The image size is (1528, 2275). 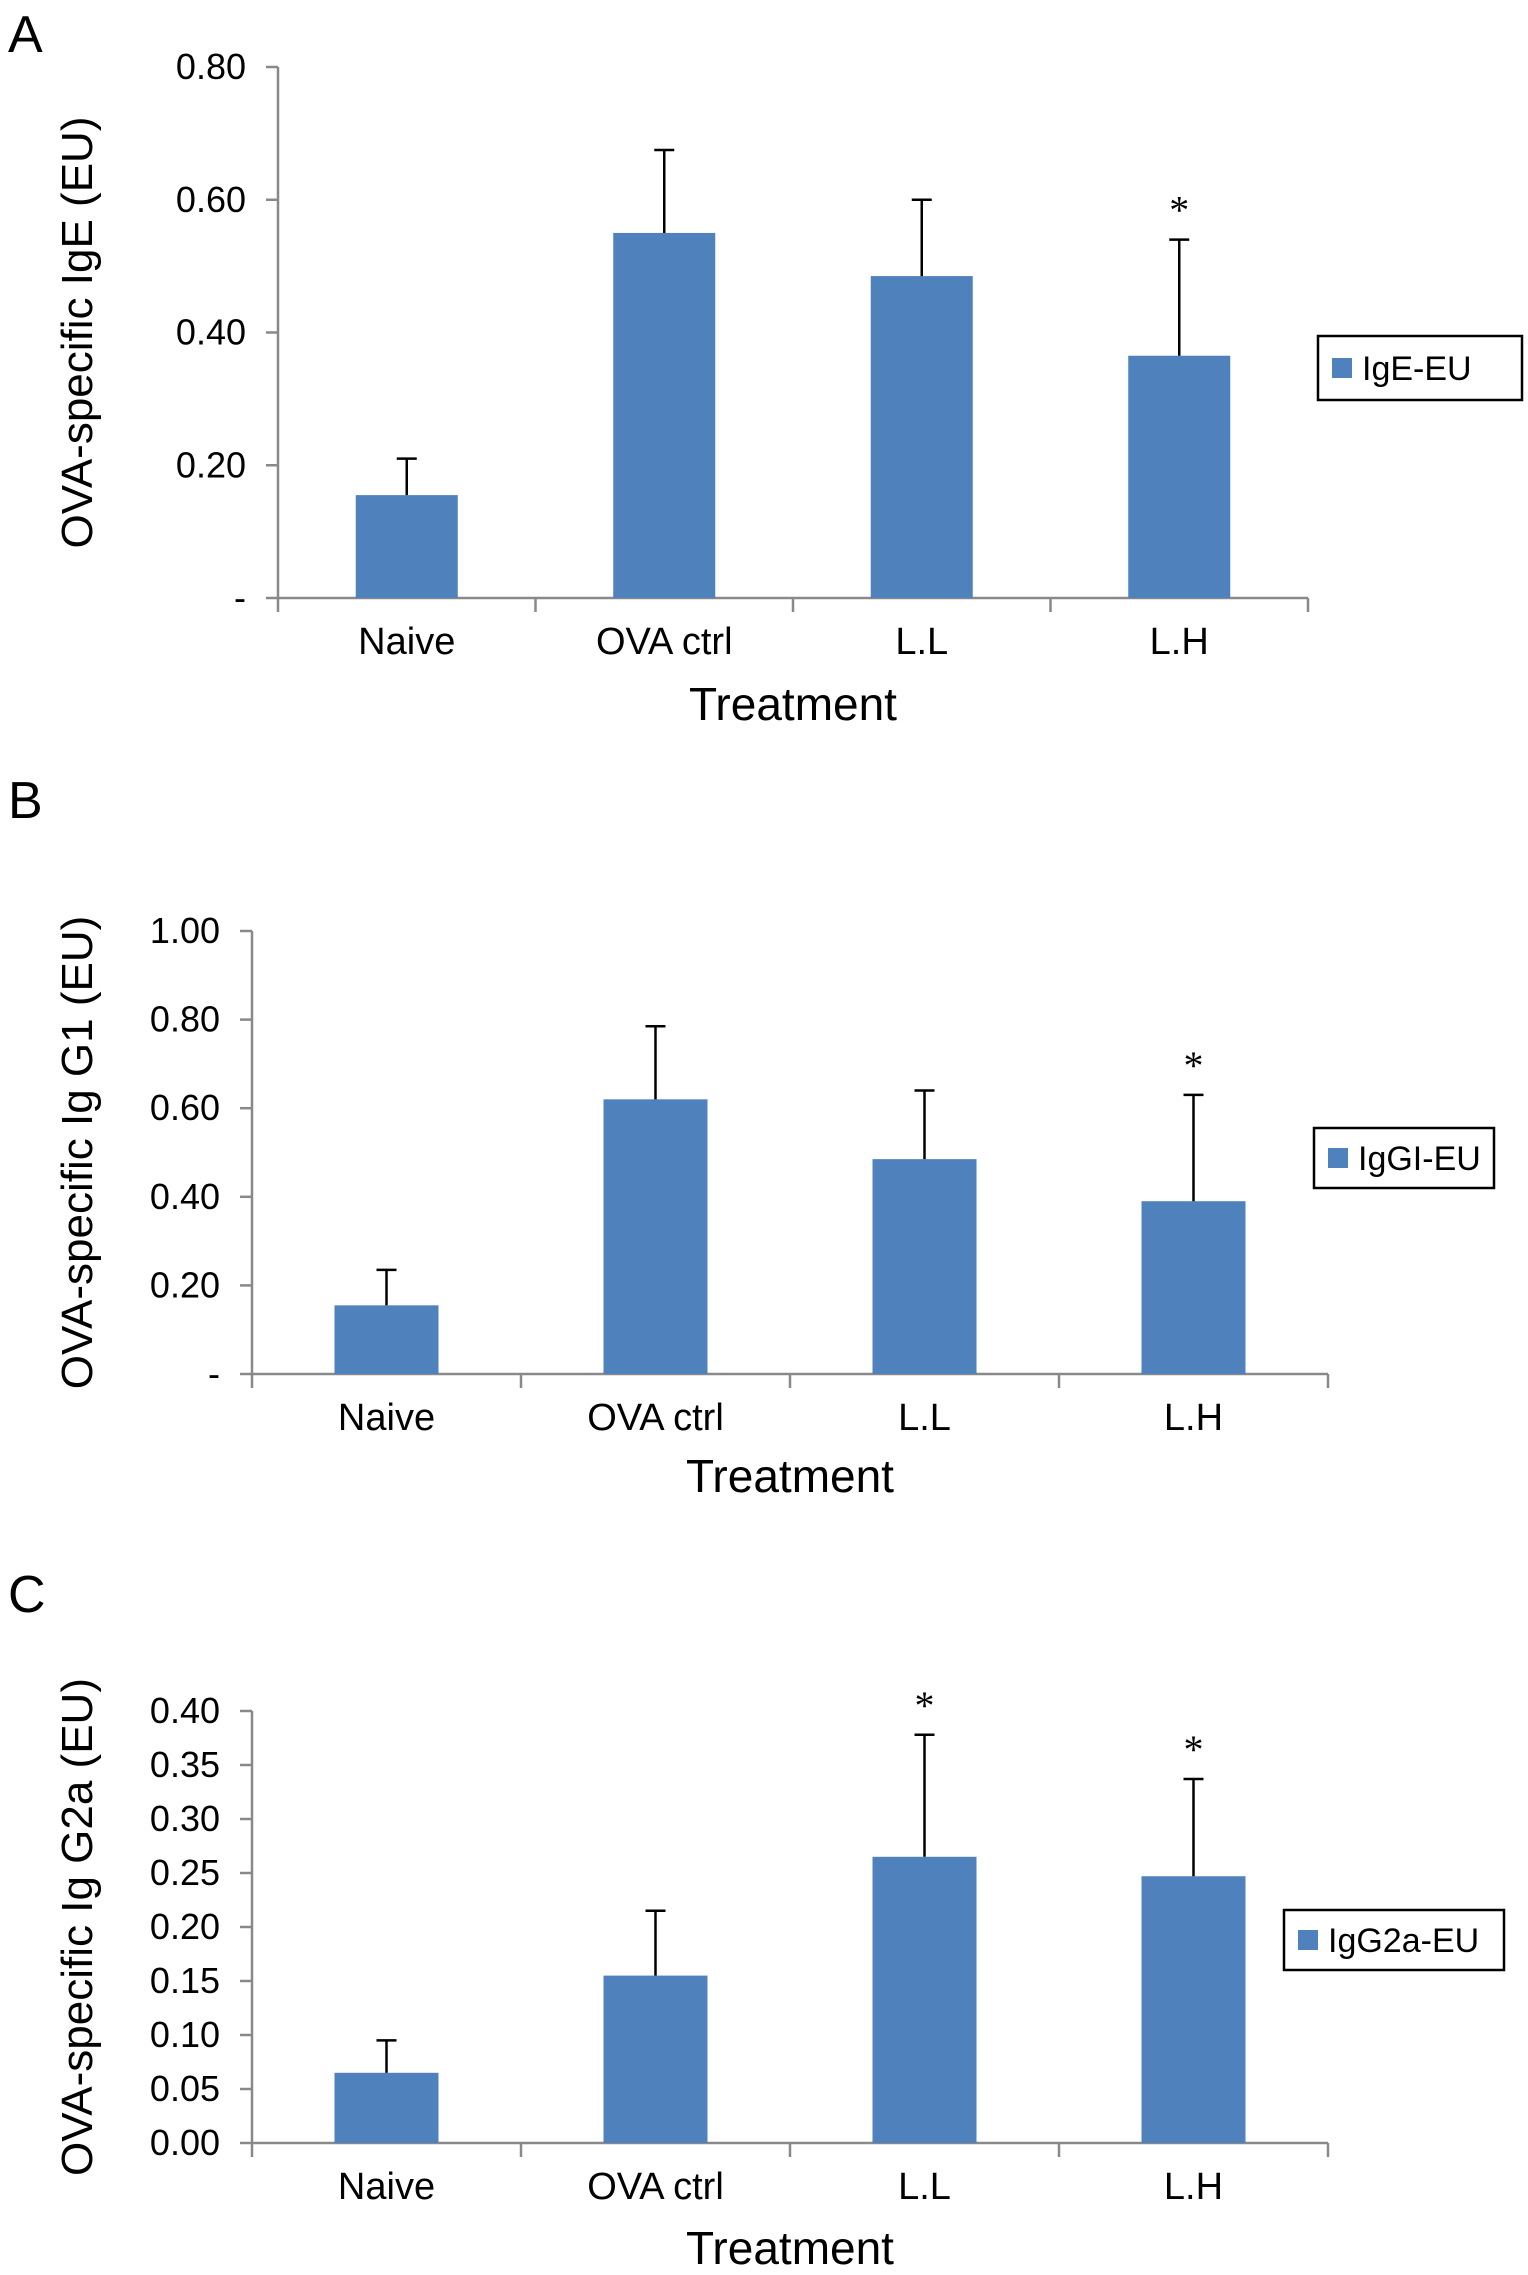 I want to click on y-tick-label: 0.10, so click(x=185, y=2034).